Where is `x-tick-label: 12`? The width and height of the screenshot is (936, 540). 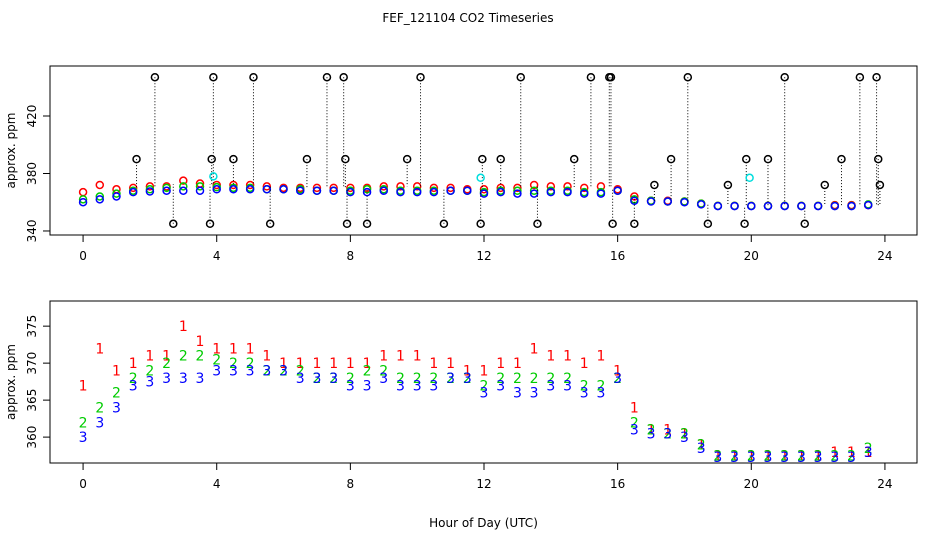 x-tick-label: 12 is located at coordinates (483, 484).